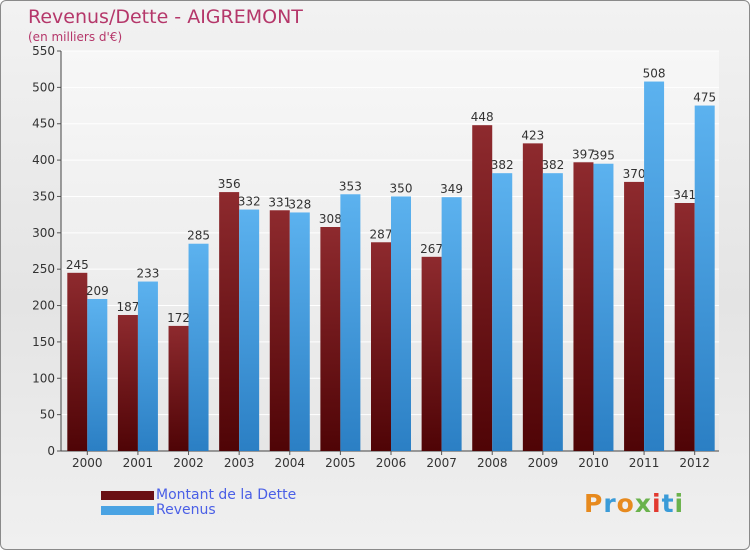 The image size is (750, 550). Describe the element at coordinates (492, 463) in the screenshot. I see `x-tick-label: 2008` at that location.